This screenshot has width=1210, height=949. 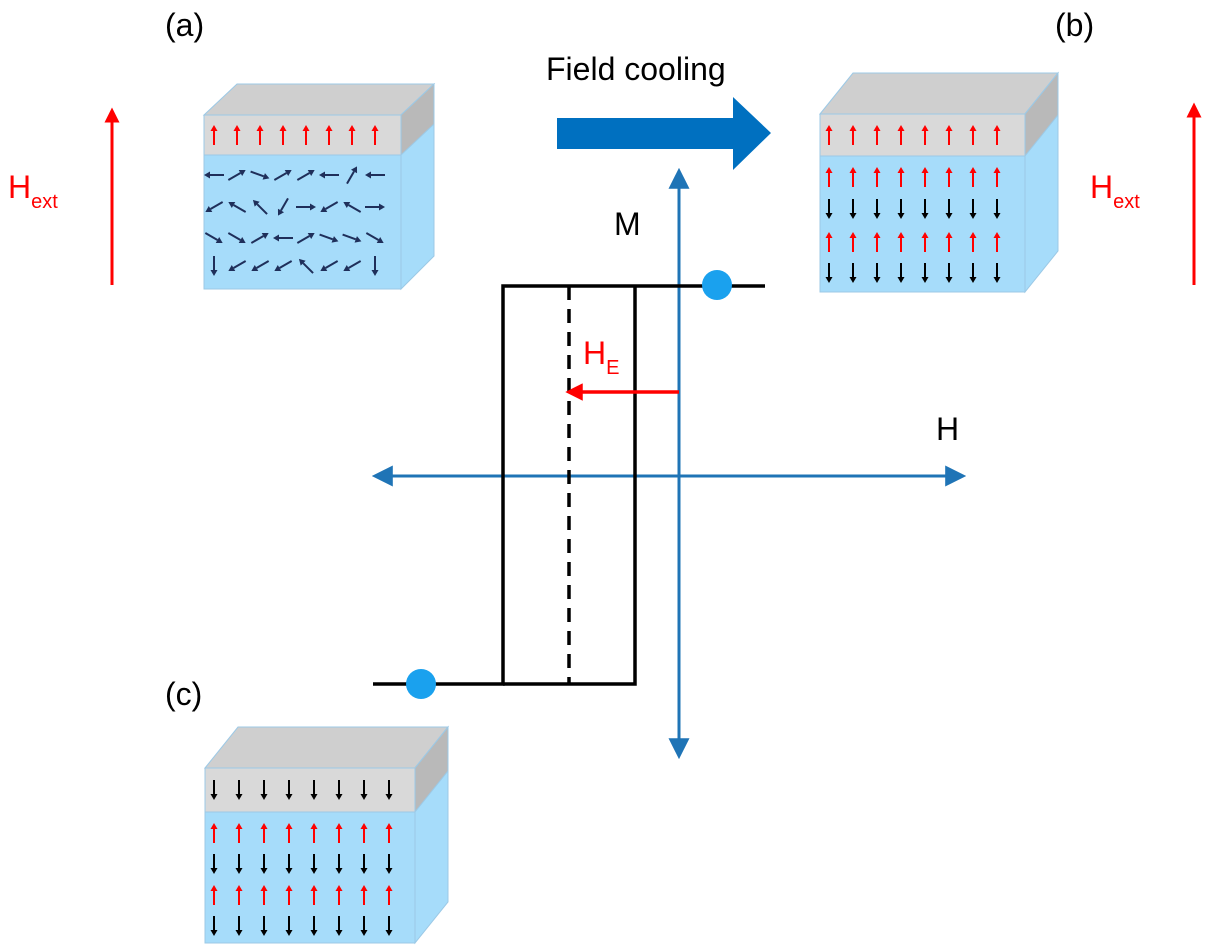 I want to click on hext-label-left: Hext, so click(x=33, y=191).